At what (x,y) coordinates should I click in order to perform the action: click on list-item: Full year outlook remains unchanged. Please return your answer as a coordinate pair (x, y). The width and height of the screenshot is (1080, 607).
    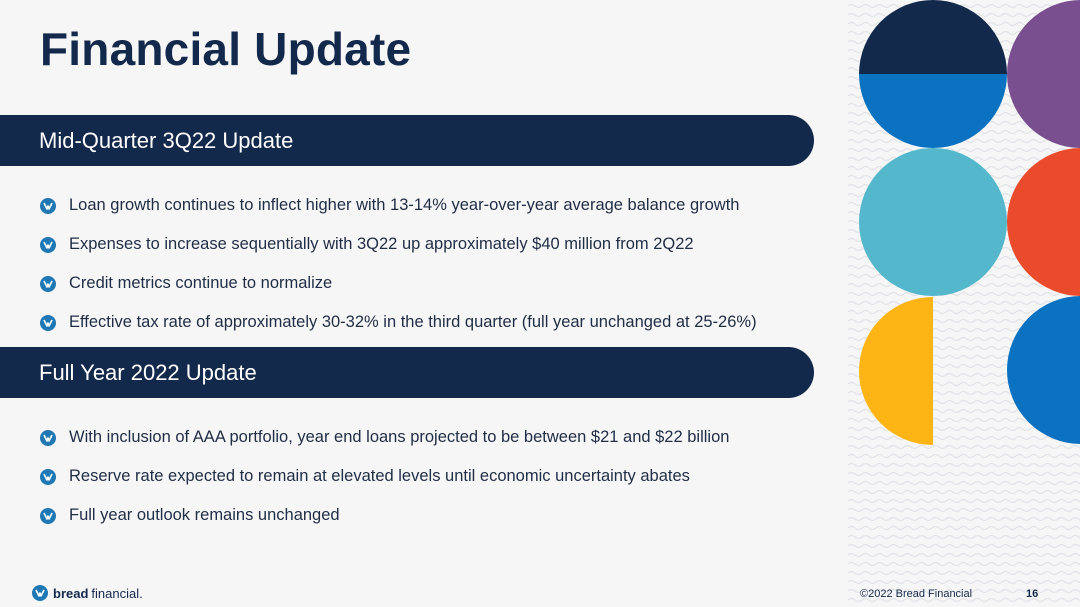
    Looking at the image, I should click on (384, 515).